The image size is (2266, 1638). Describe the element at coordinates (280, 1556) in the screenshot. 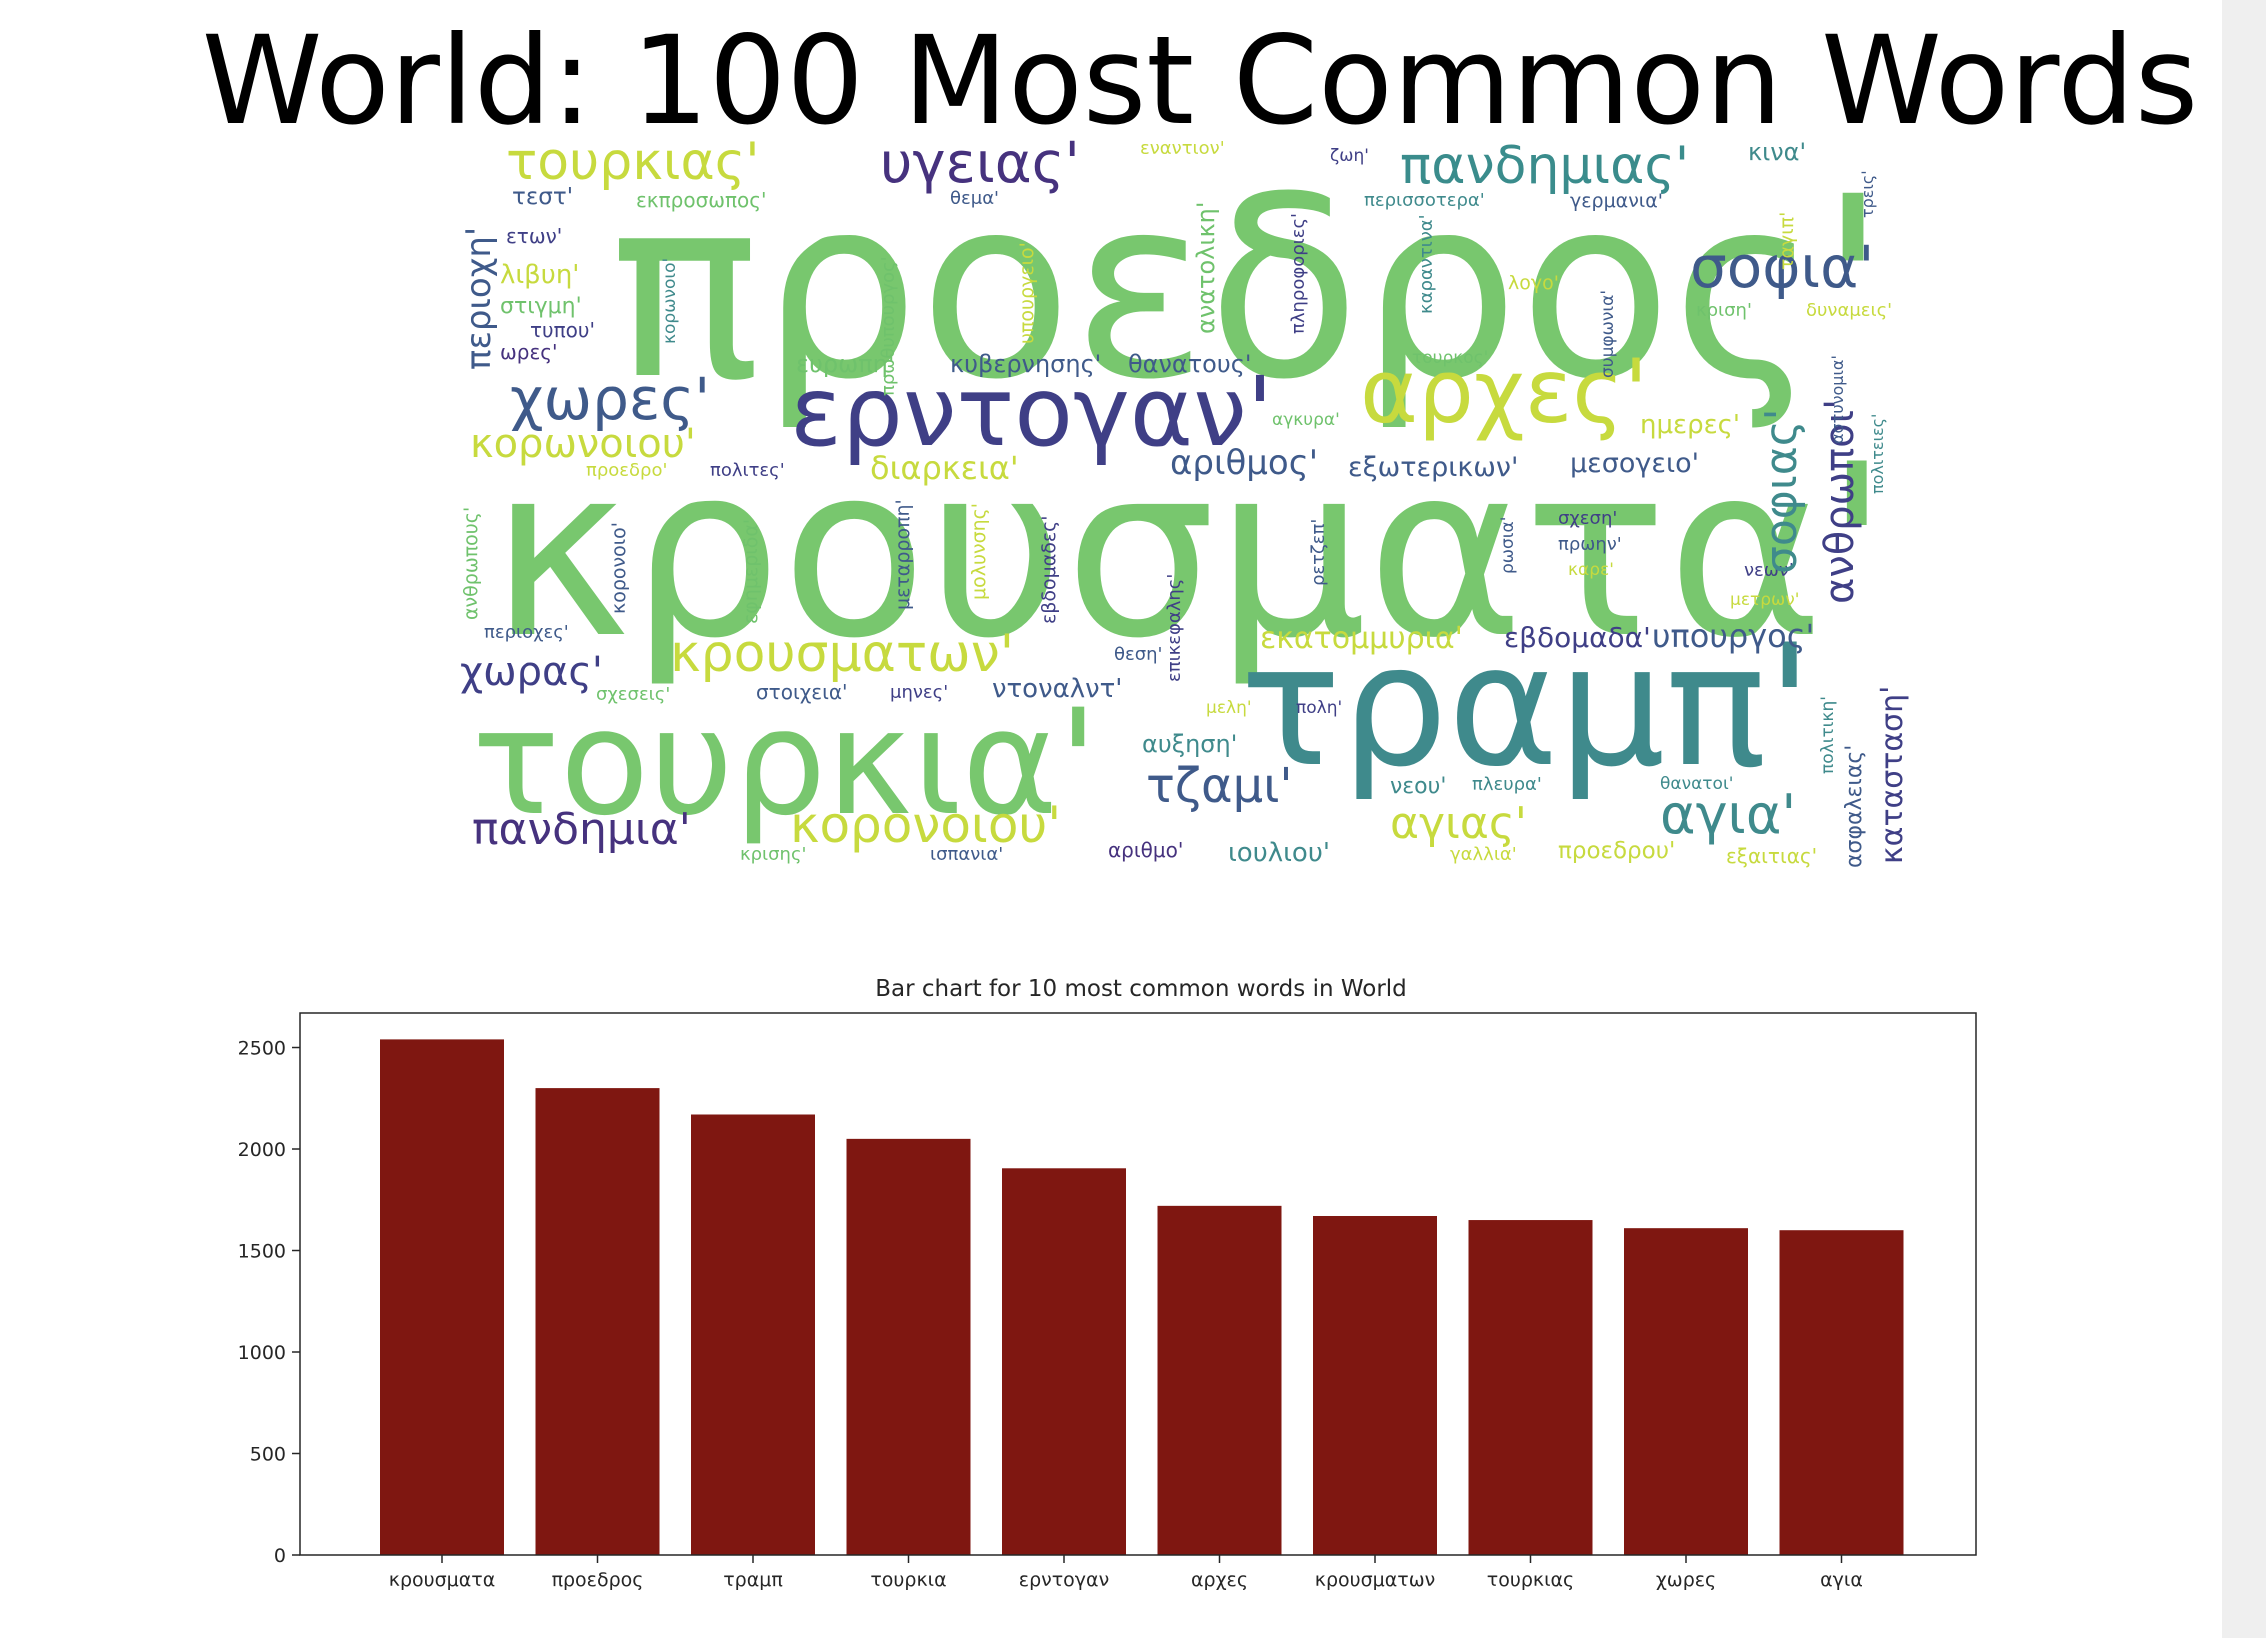

I see `y-tick-label: 0` at that location.